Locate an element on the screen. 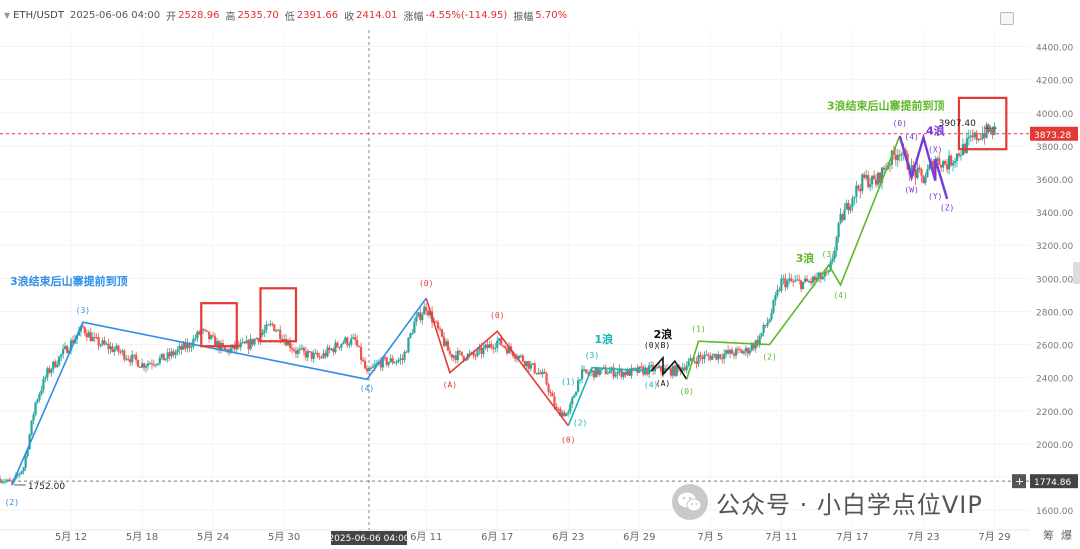  price-tick-label: 3200.00 is located at coordinates (1054, 247).